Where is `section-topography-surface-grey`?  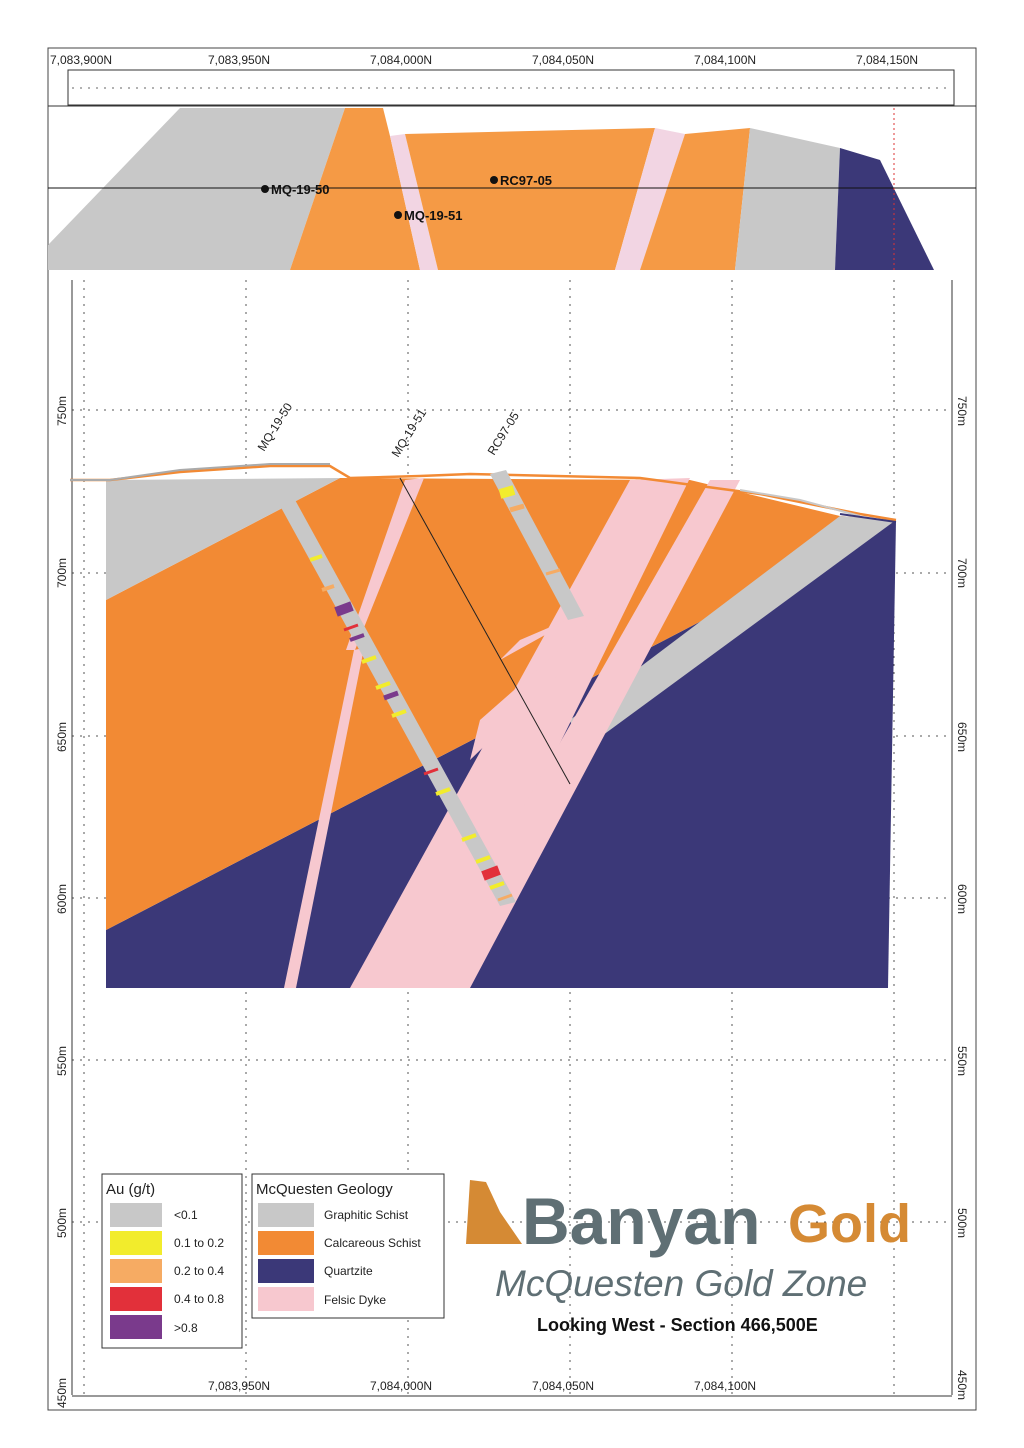
section-topography-surface-grey is located at coordinates (200, 472).